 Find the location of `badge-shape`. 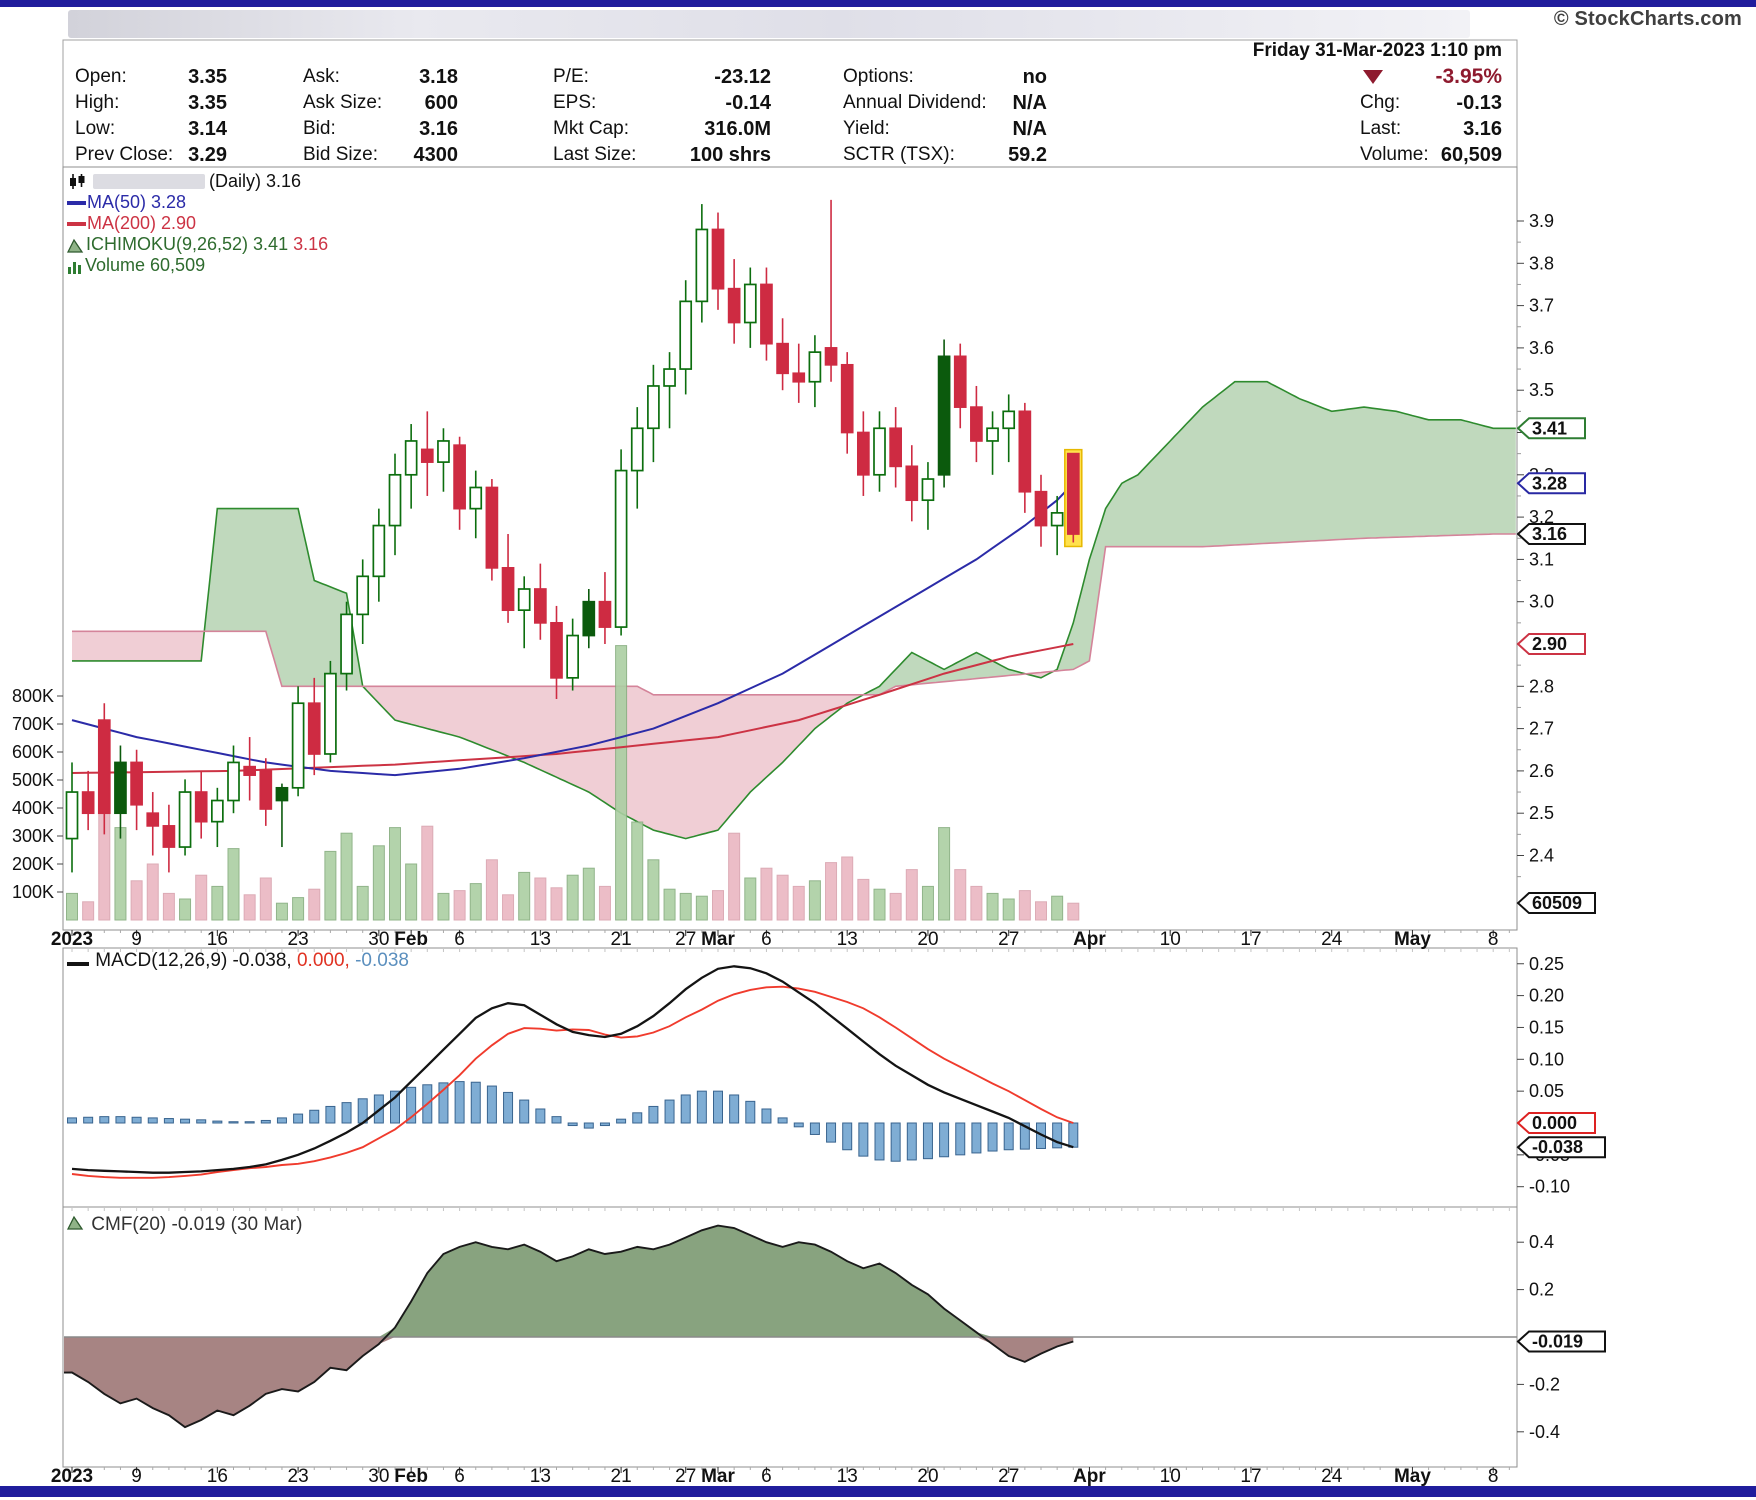

badge-shape is located at coordinates (1556, 1123).